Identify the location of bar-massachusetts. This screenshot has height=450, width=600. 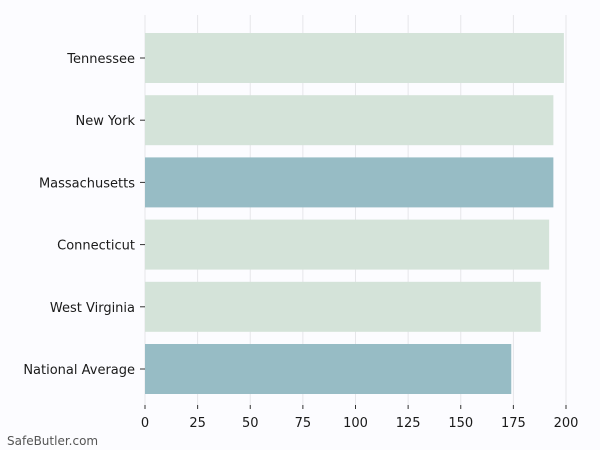
(349, 182).